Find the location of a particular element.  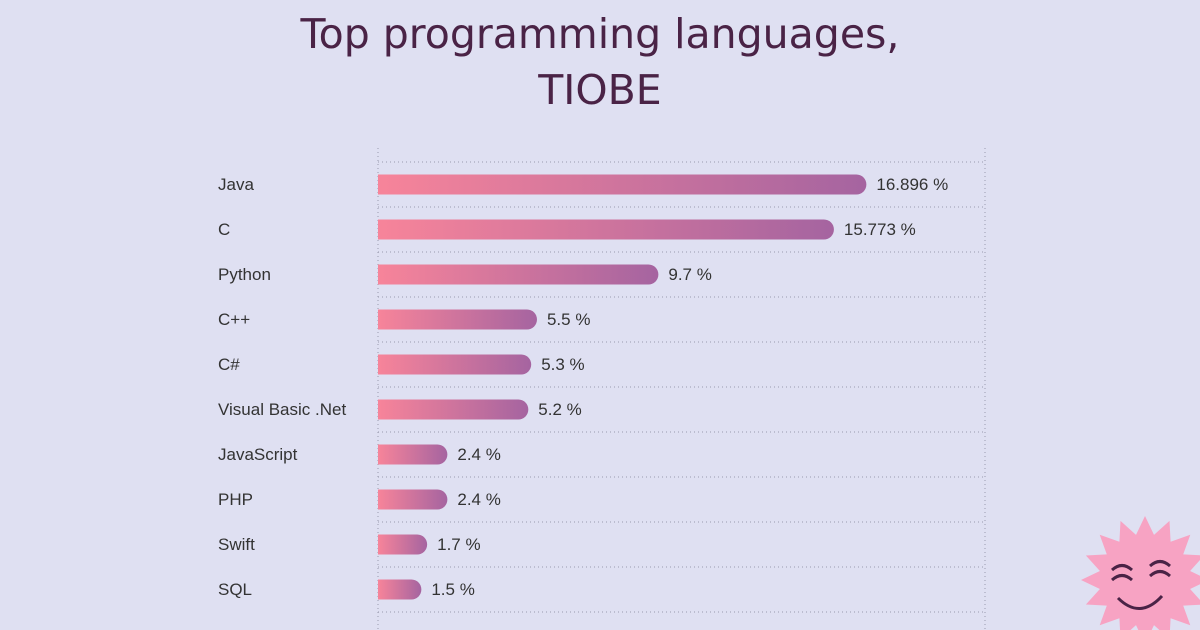

category-label: C is located at coordinates (224, 229).